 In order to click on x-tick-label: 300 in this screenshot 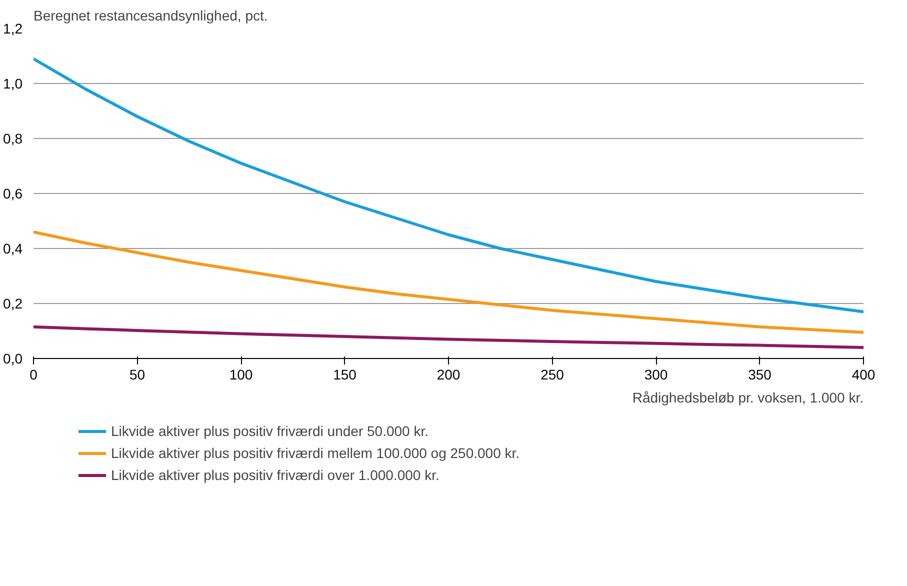, I will do `click(656, 374)`.